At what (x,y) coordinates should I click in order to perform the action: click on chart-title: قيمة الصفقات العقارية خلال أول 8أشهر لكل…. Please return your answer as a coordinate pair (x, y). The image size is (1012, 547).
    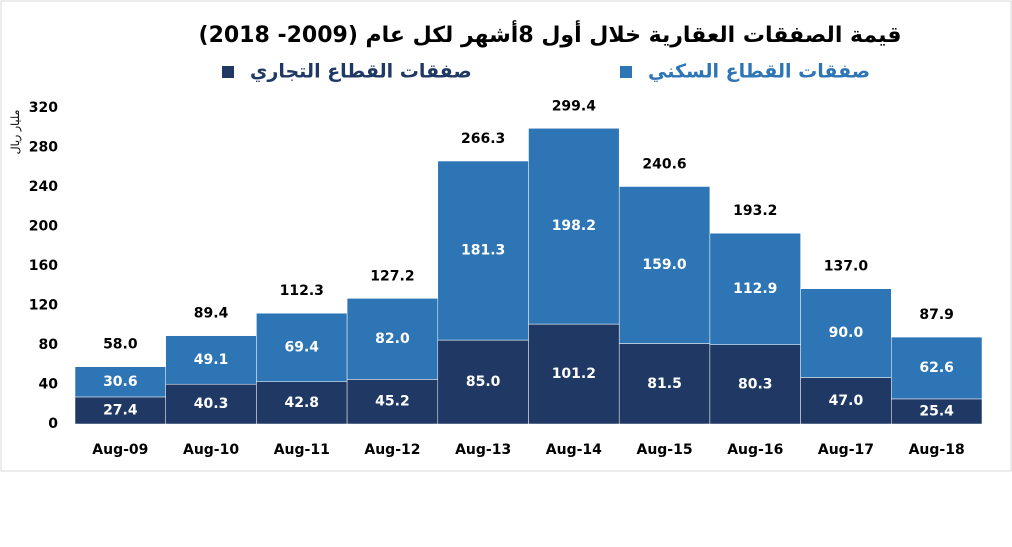
    Looking at the image, I should click on (550, 33).